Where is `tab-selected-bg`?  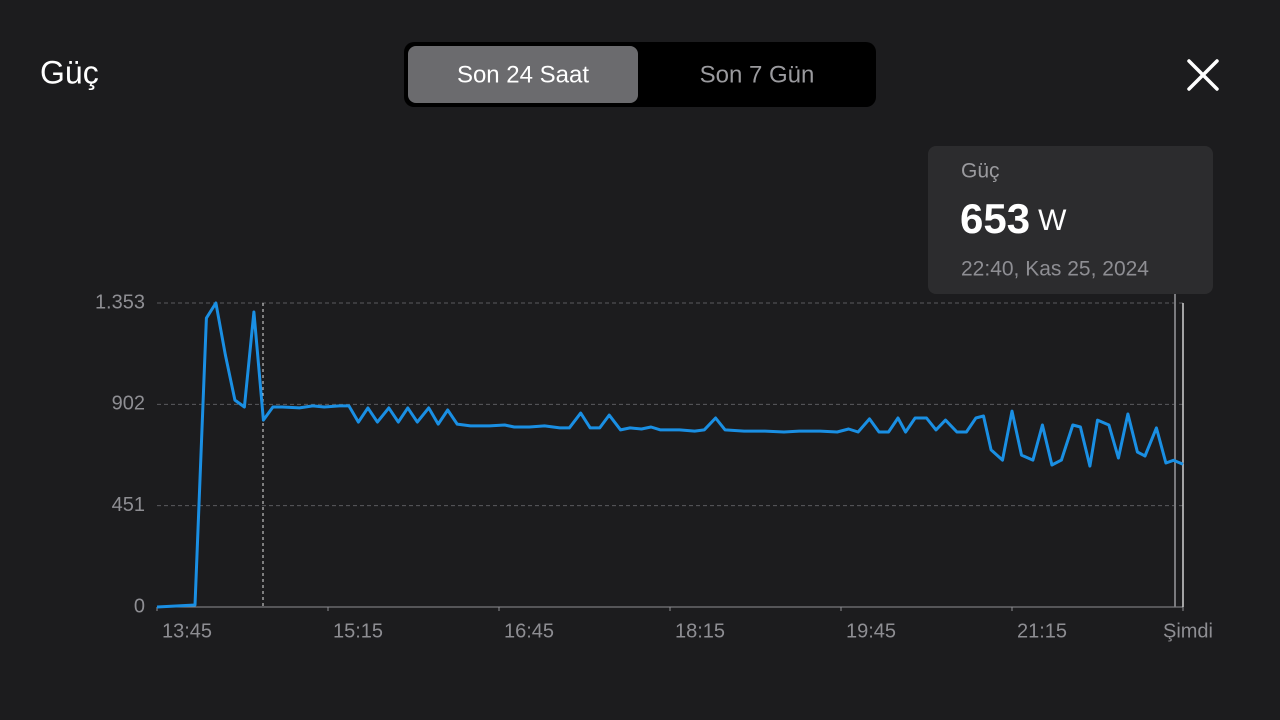
tab-selected-bg is located at coordinates (523, 74).